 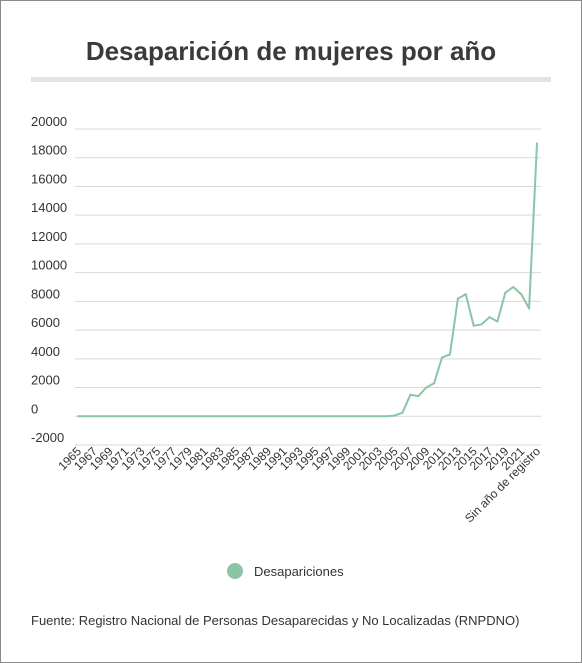 What do you see at coordinates (49, 178) in the screenshot?
I see `y-tick-label: 16000` at bounding box center [49, 178].